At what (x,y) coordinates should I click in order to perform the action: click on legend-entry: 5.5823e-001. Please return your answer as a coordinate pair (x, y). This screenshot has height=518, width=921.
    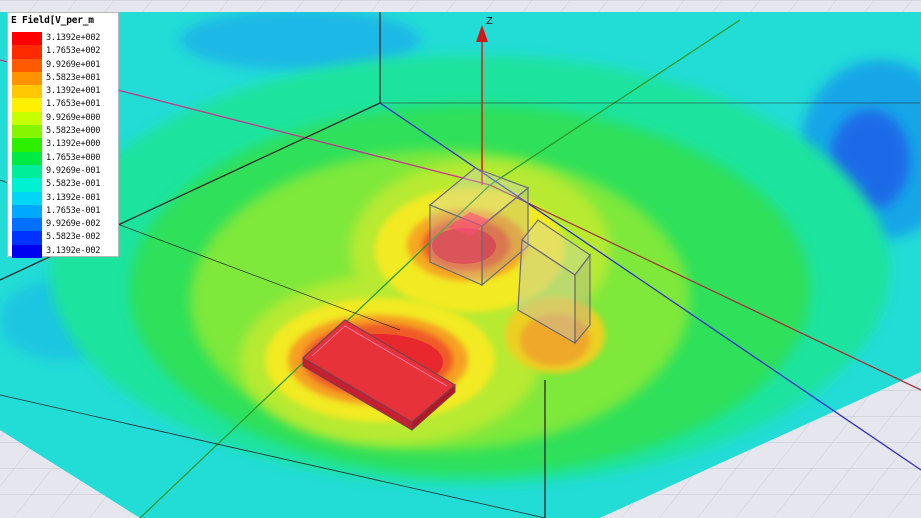
    Looking at the image, I should click on (63, 185).